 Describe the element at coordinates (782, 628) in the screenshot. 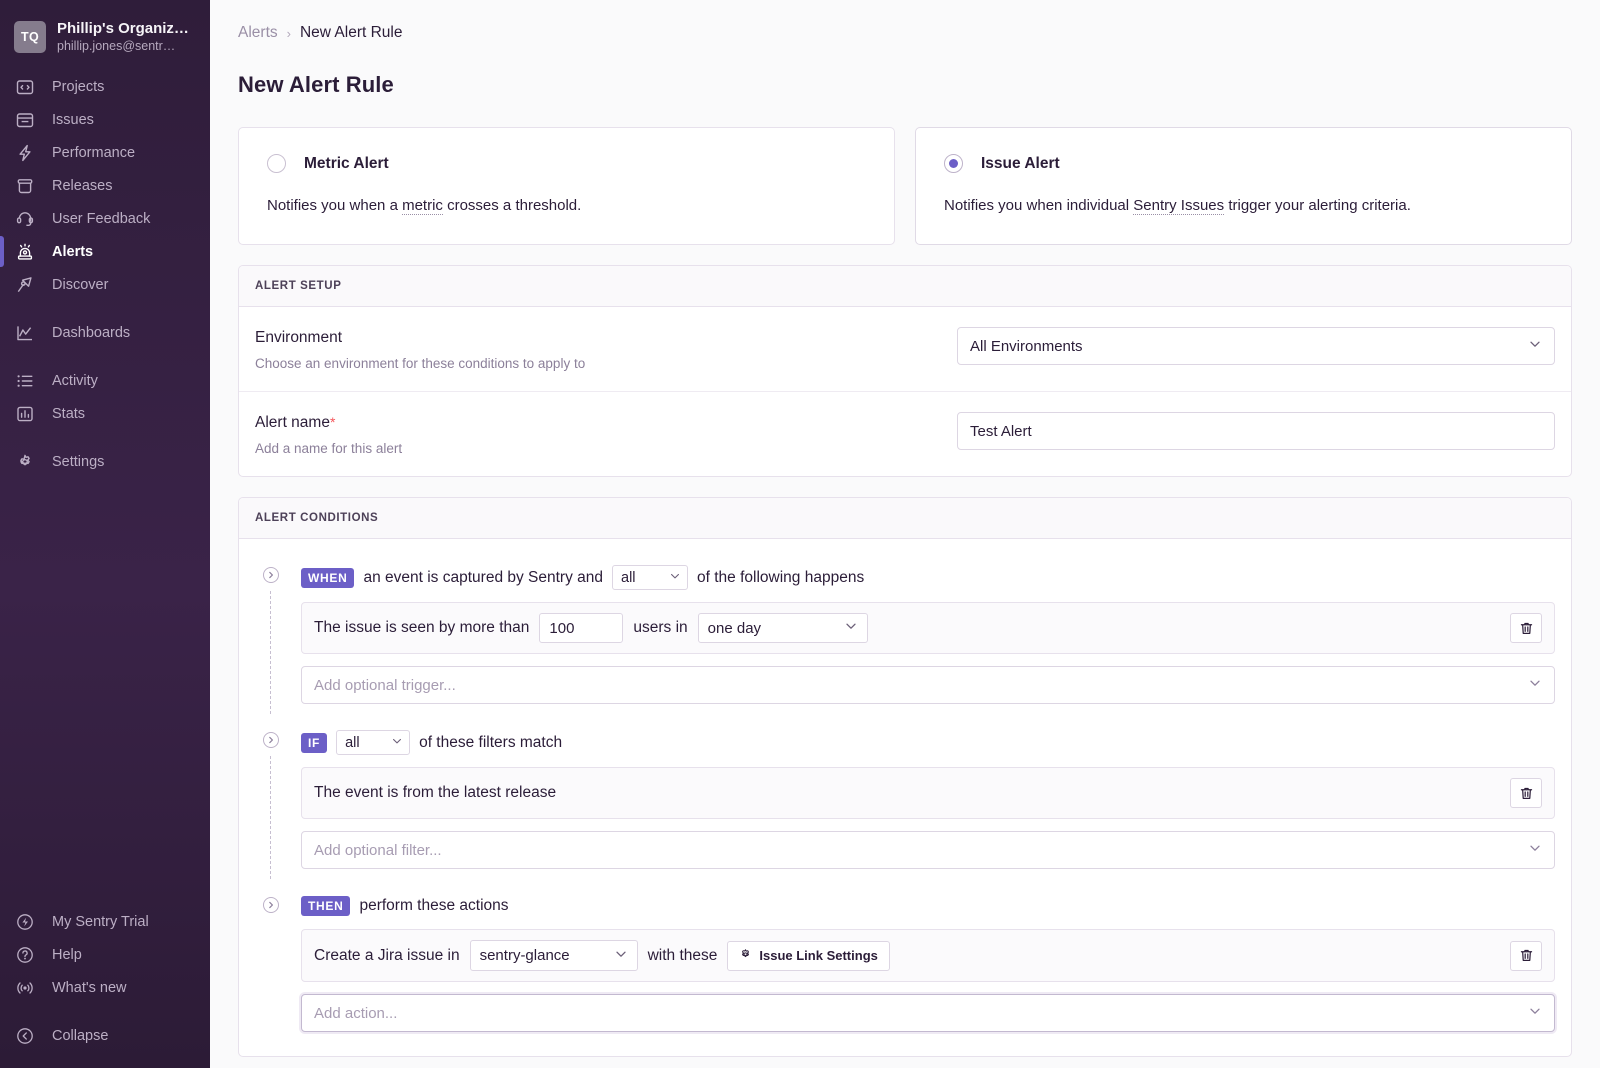

I see `interval-select: one day` at that location.